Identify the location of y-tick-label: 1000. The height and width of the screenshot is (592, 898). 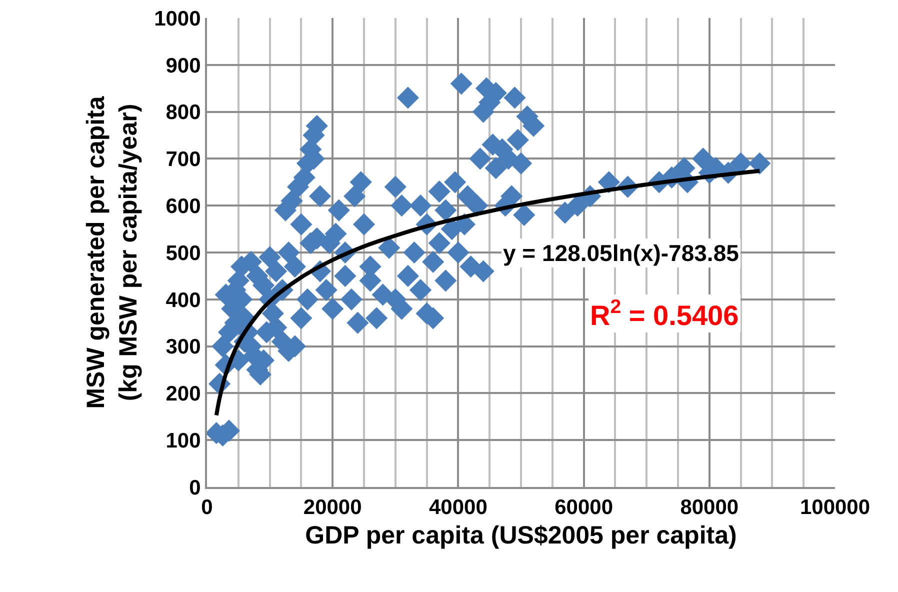
(177, 18).